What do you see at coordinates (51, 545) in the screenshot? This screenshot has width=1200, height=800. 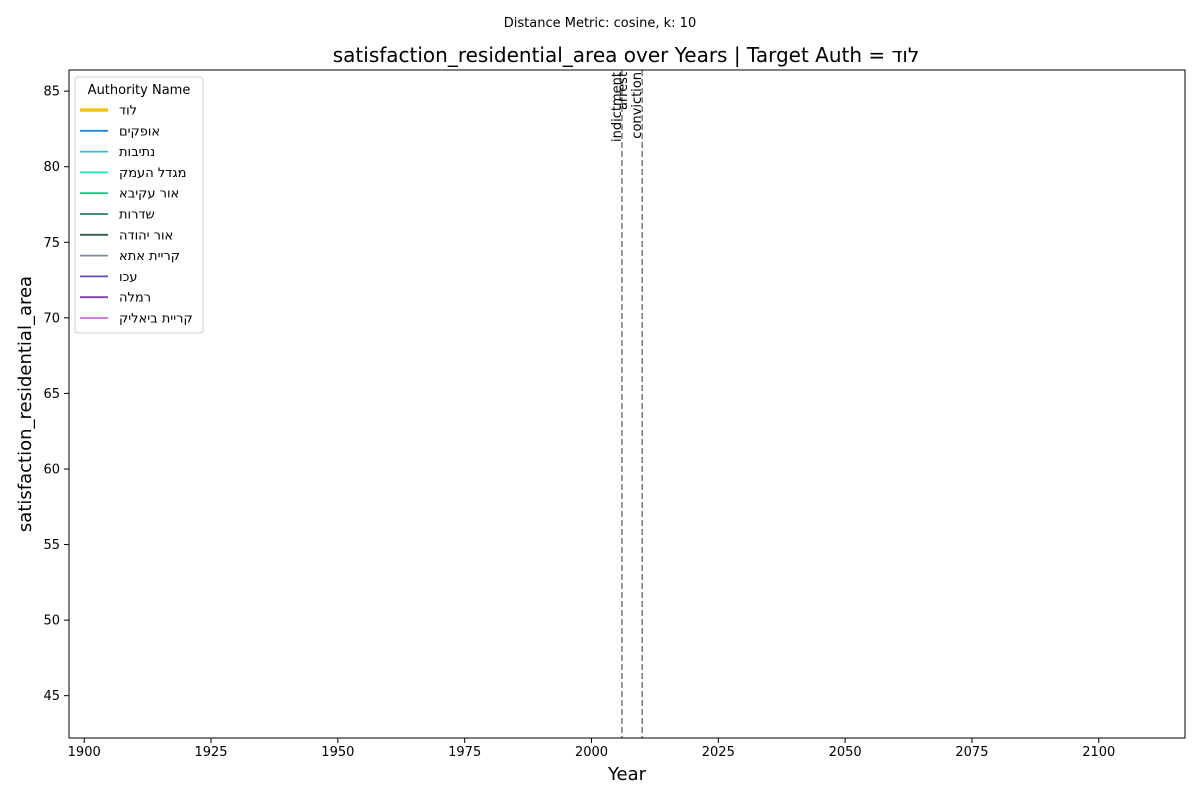 I see `y-tick-label: 55` at bounding box center [51, 545].